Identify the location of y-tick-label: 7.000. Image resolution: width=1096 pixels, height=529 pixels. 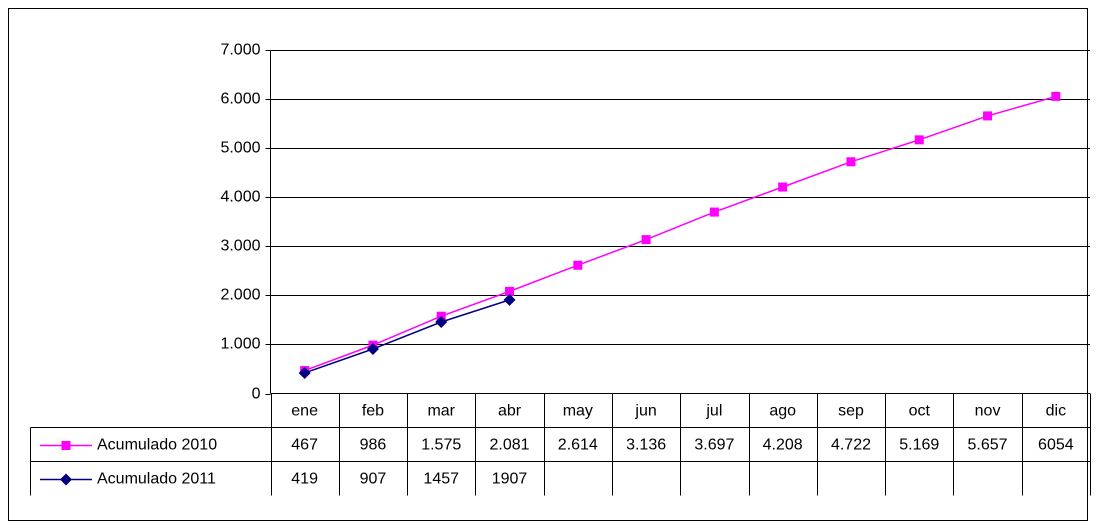
(240, 50).